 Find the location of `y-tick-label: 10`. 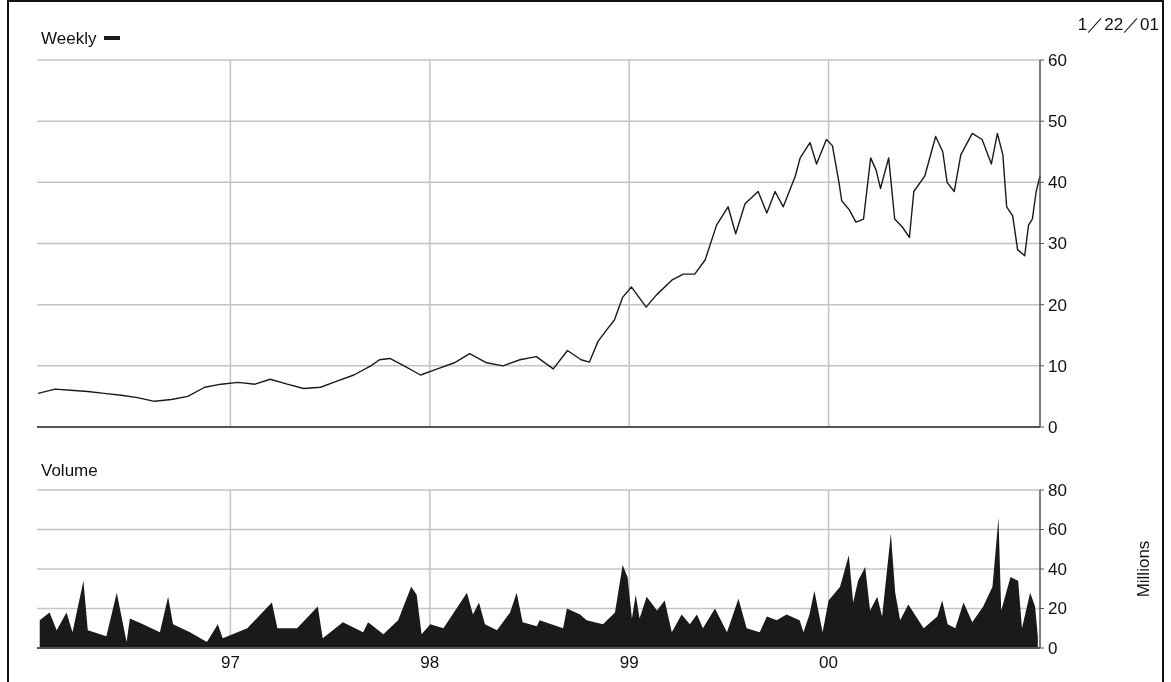

y-tick-label: 10 is located at coordinates (1057, 366).